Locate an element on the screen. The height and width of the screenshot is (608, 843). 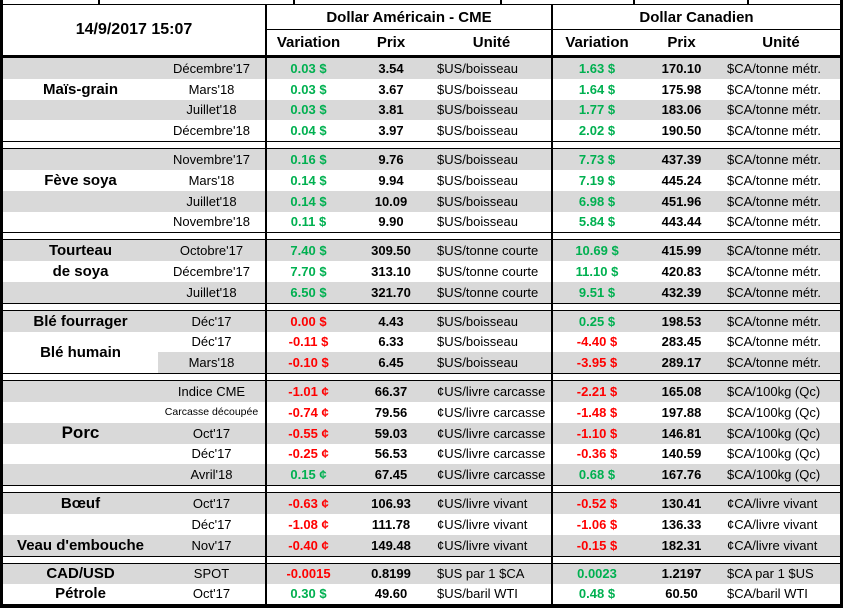
us-variation-cell: -0.74 ¢ is located at coordinates (308, 412).